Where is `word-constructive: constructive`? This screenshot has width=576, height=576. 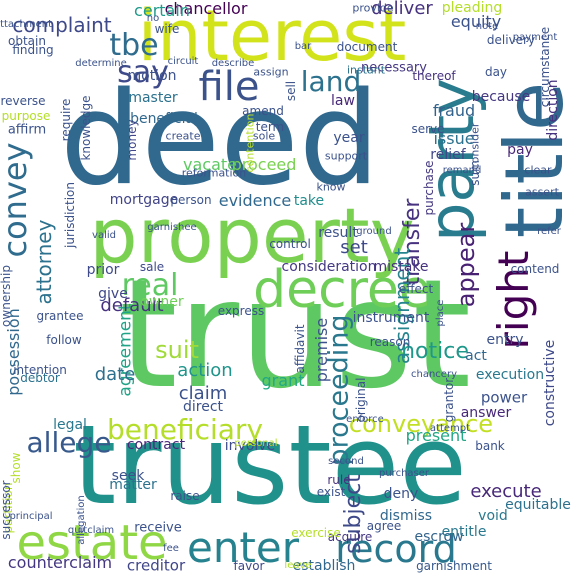 word-constructive: constructive is located at coordinates (550, 383).